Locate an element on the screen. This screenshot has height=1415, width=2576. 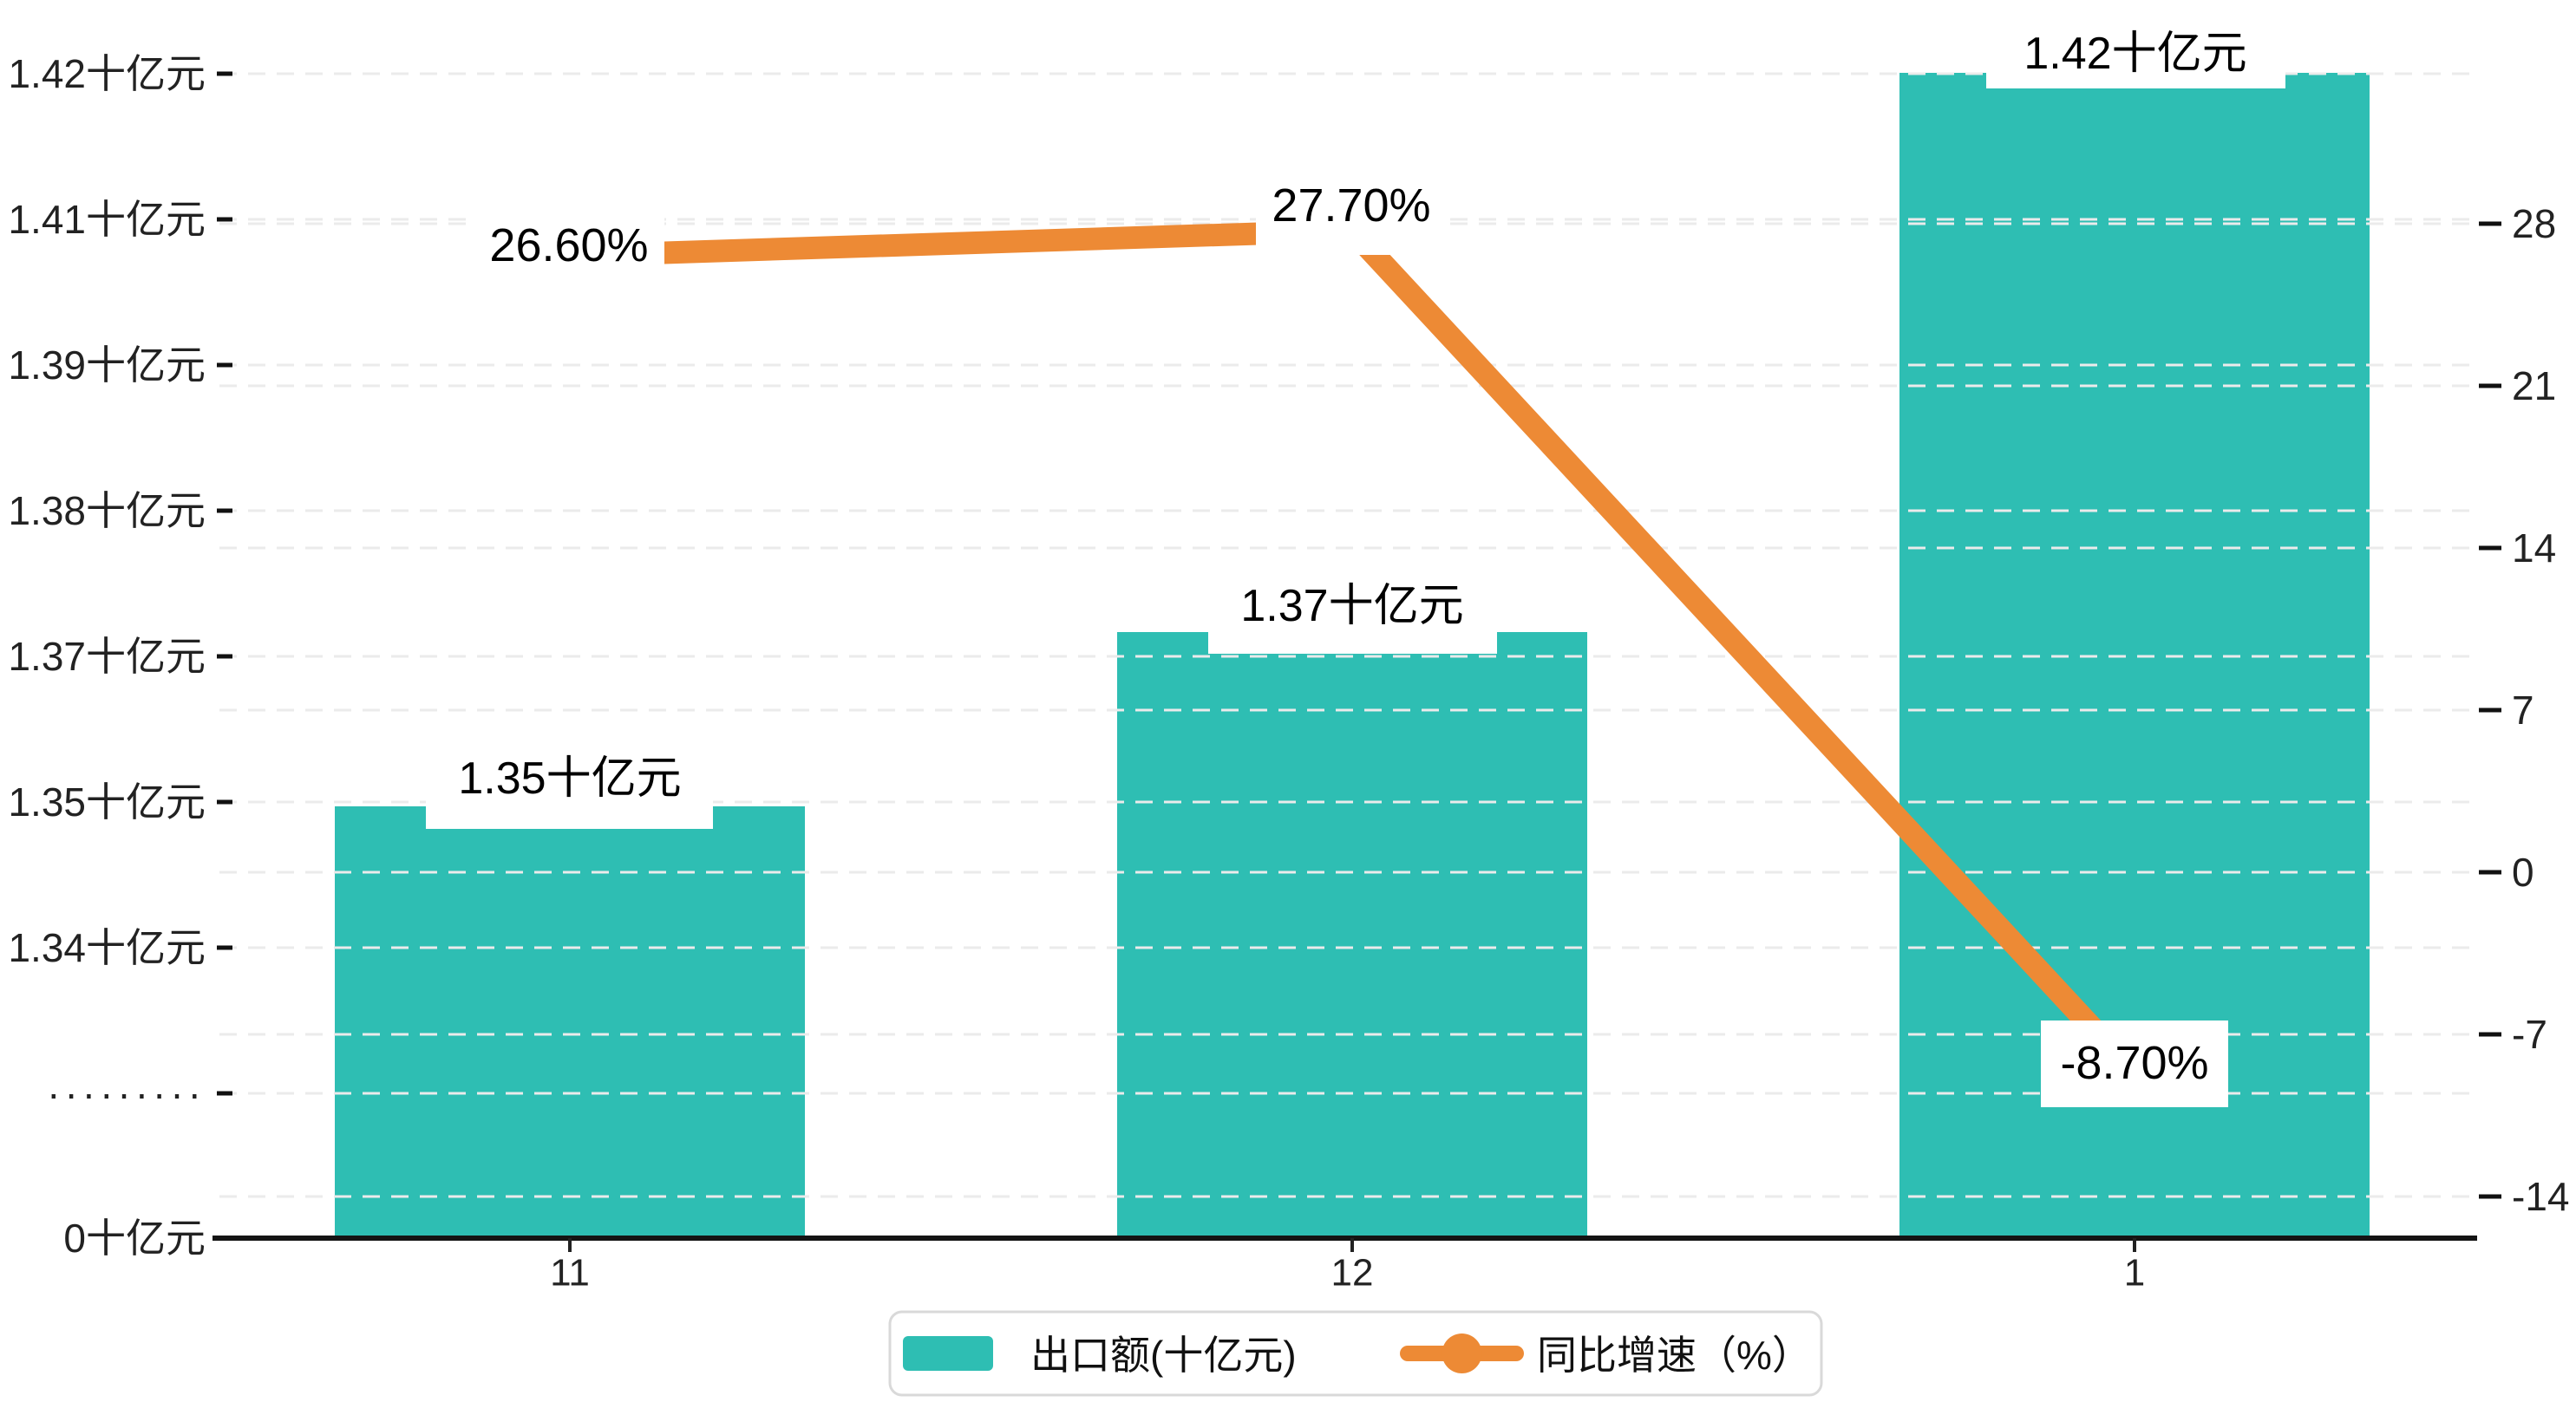
line-value-label: -8.70% is located at coordinates (2134, 1063).